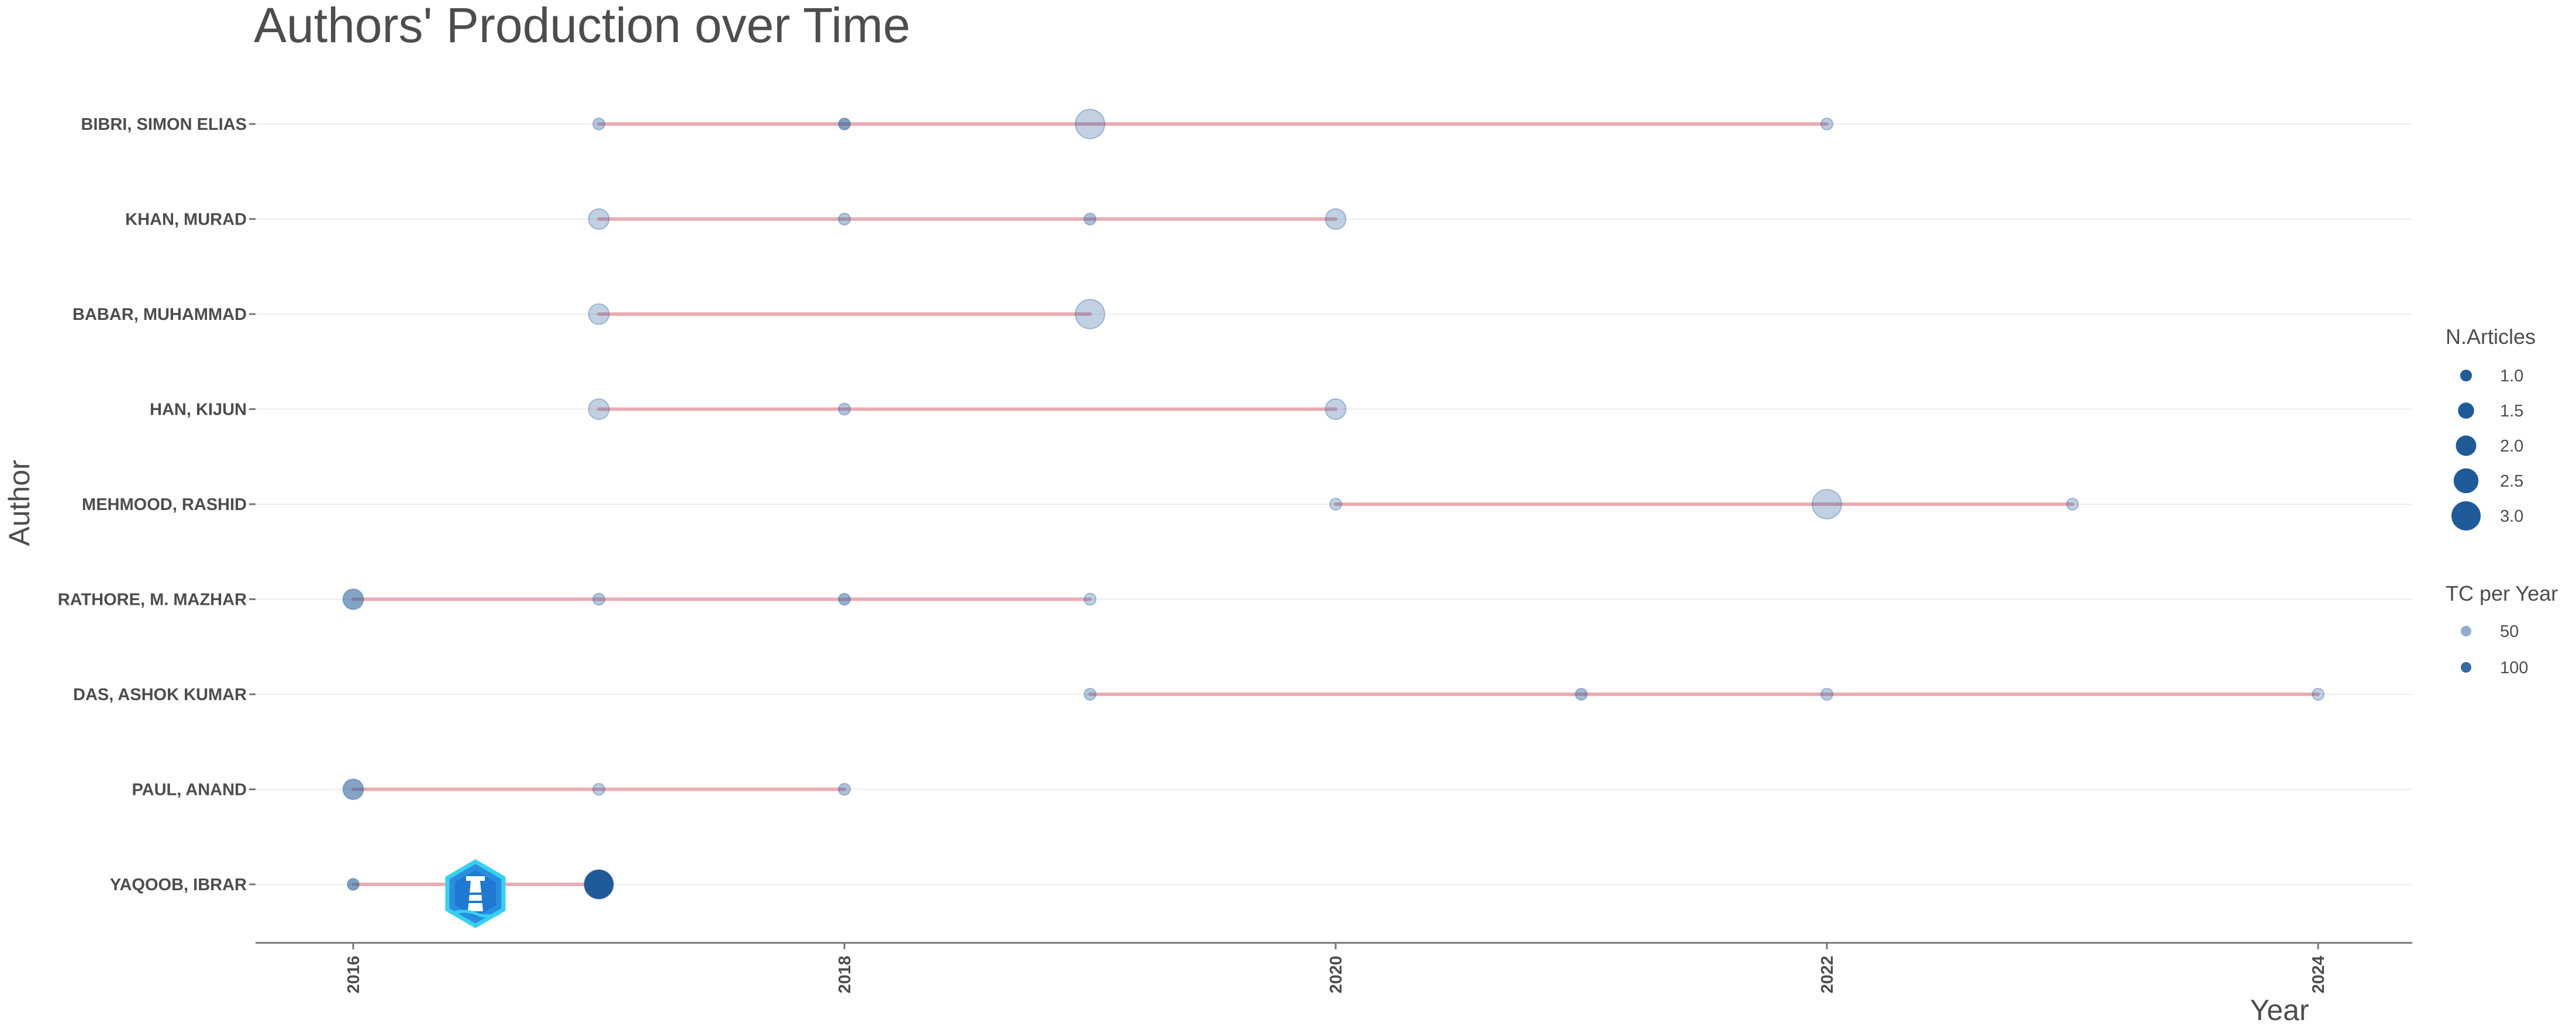  I want to click on legend-article-label: 2.0, so click(2511, 446).